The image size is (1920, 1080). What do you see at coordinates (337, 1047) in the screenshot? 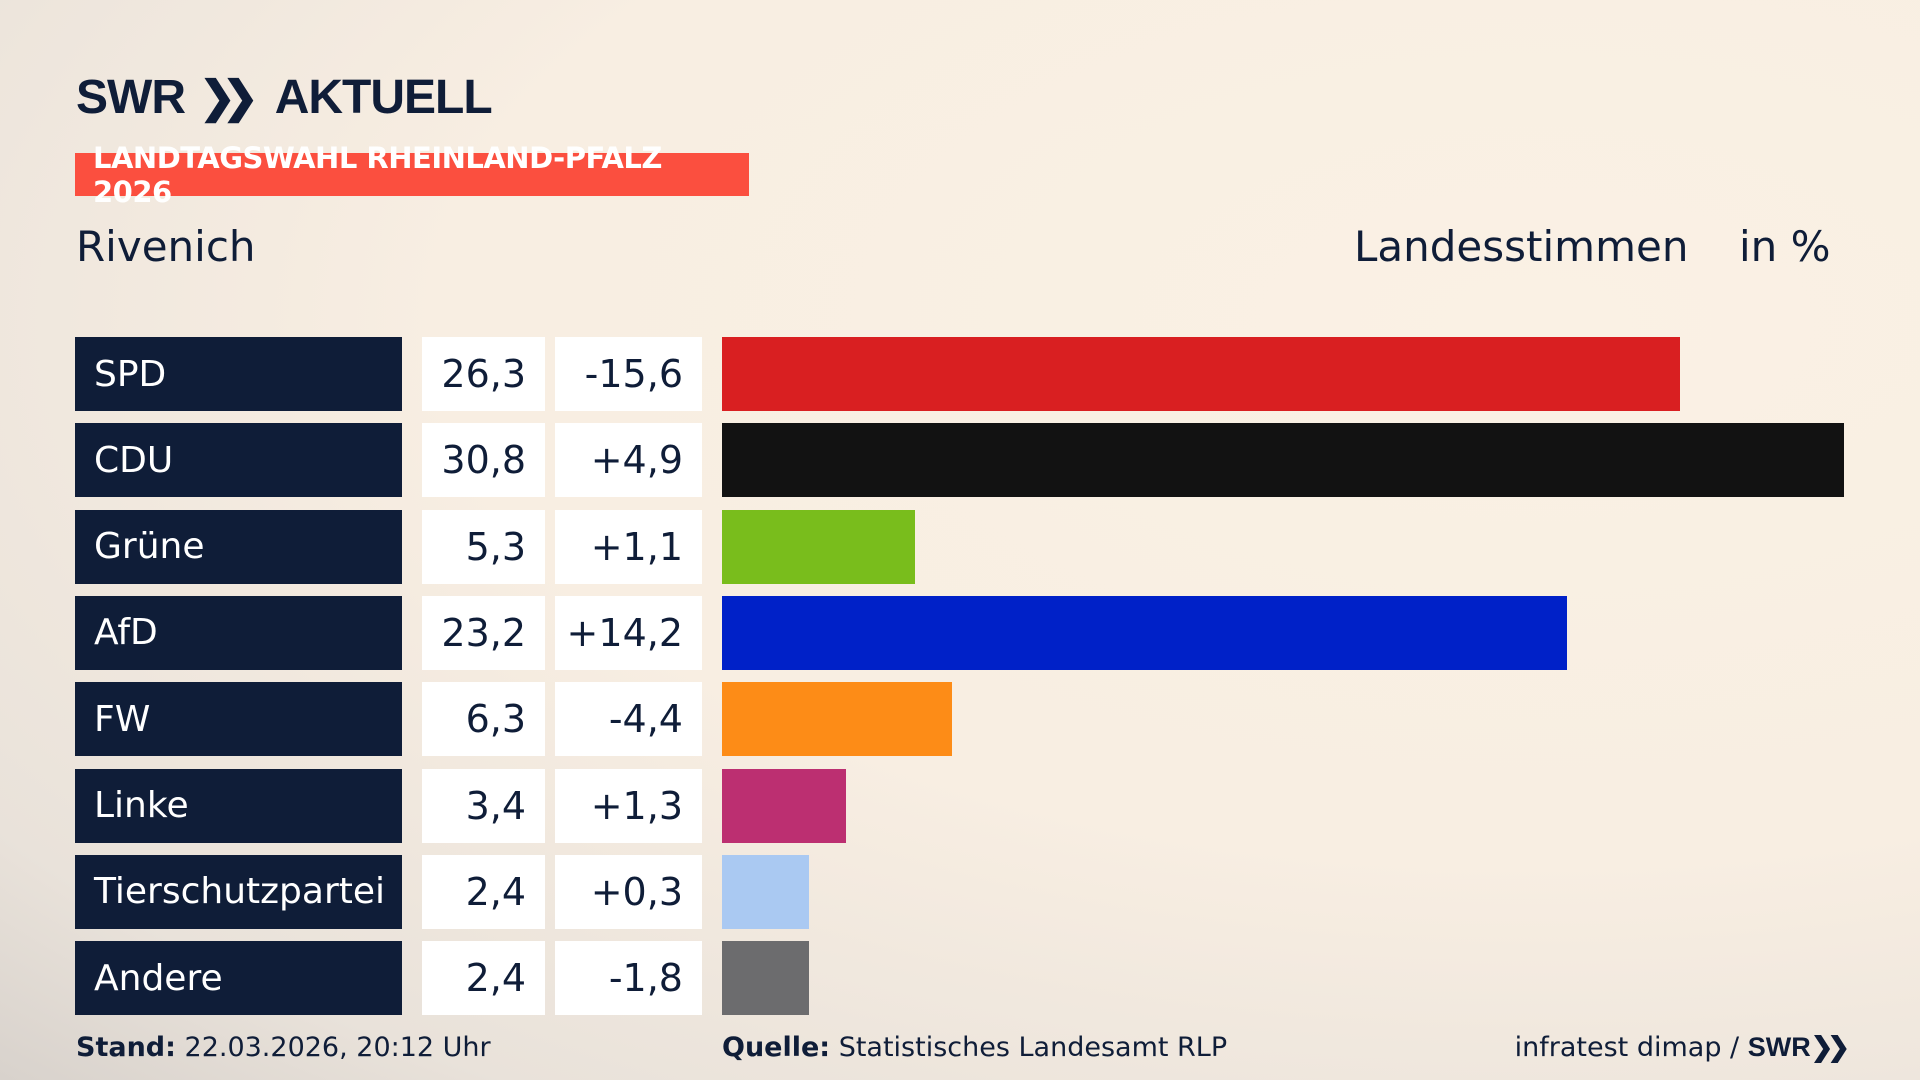
I see `stand-value: 22.03.2026, 20:12 Uhr` at bounding box center [337, 1047].